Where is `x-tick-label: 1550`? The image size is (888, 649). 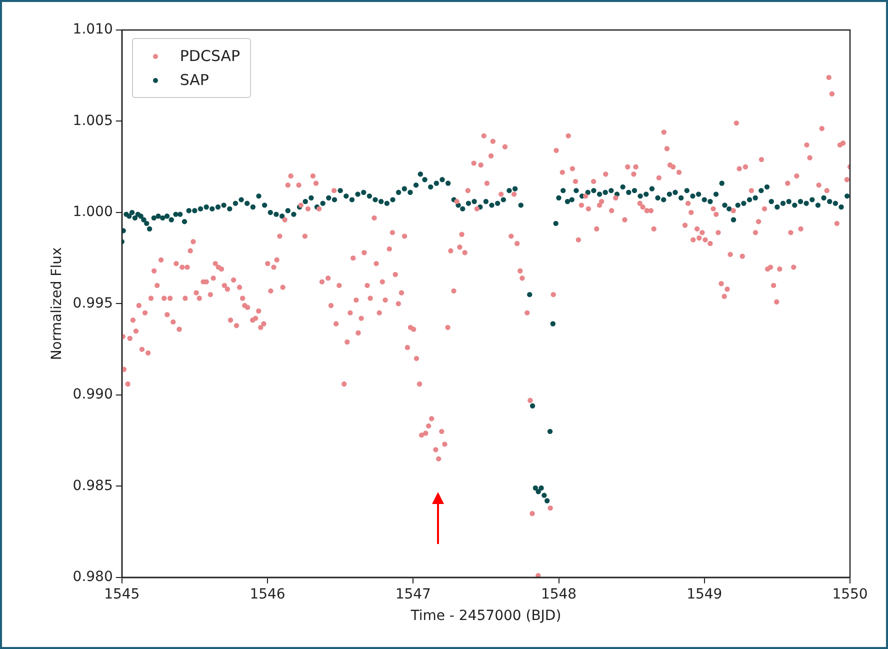
x-tick-label: 1550 is located at coordinates (850, 594).